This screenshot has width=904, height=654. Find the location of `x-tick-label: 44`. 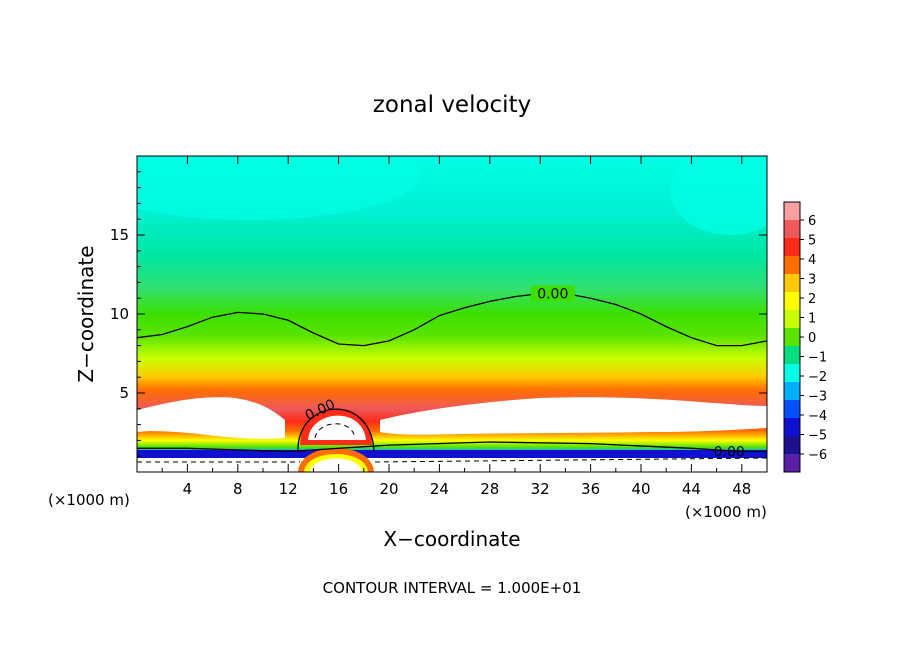

x-tick-label: 44 is located at coordinates (691, 489).